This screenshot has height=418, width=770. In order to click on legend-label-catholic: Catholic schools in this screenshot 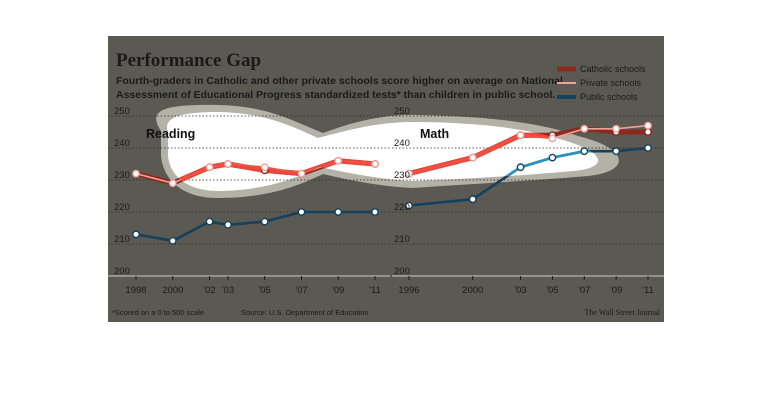, I will do `click(613, 69)`.